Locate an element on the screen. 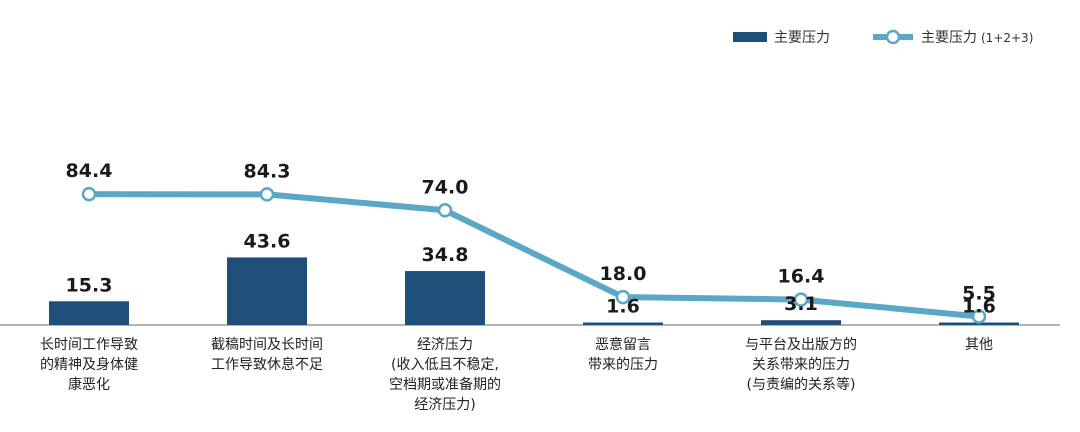 This screenshot has width=1080, height=432. category-label-line: (收入低且不稳定, is located at coordinates (445, 365).